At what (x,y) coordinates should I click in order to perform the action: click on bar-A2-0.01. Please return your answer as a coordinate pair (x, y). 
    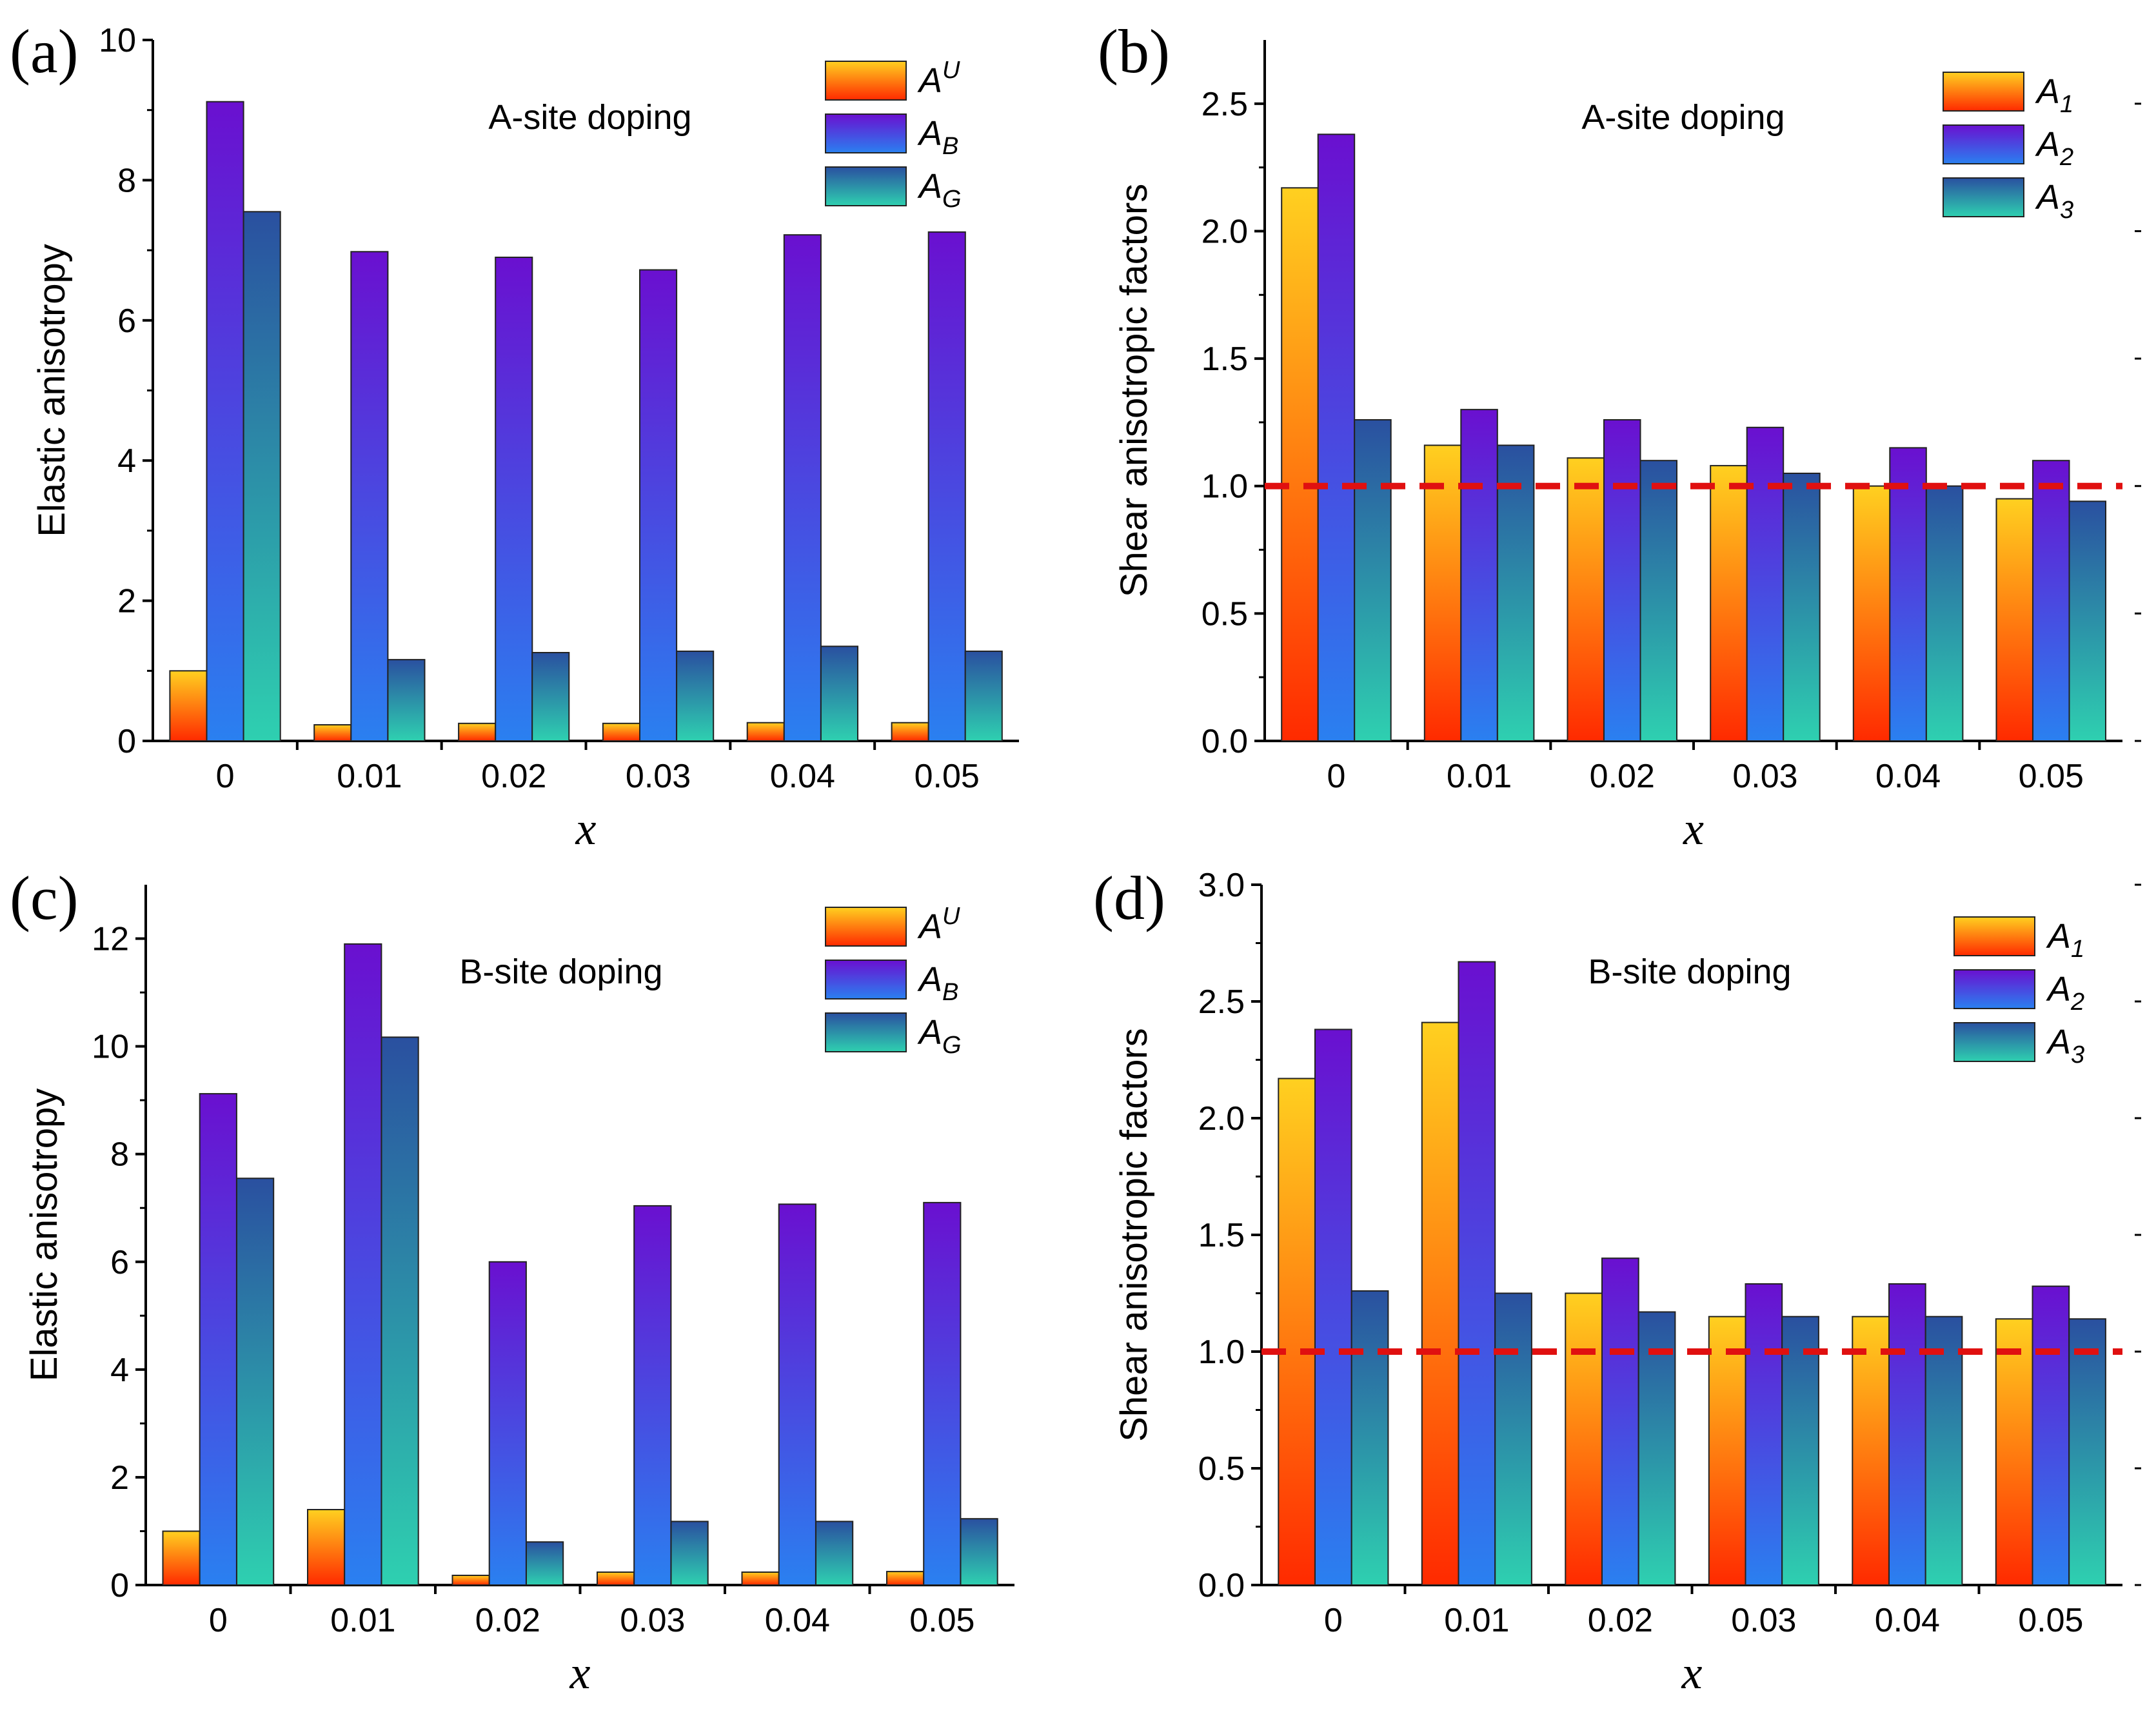
    Looking at the image, I should click on (1479, 575).